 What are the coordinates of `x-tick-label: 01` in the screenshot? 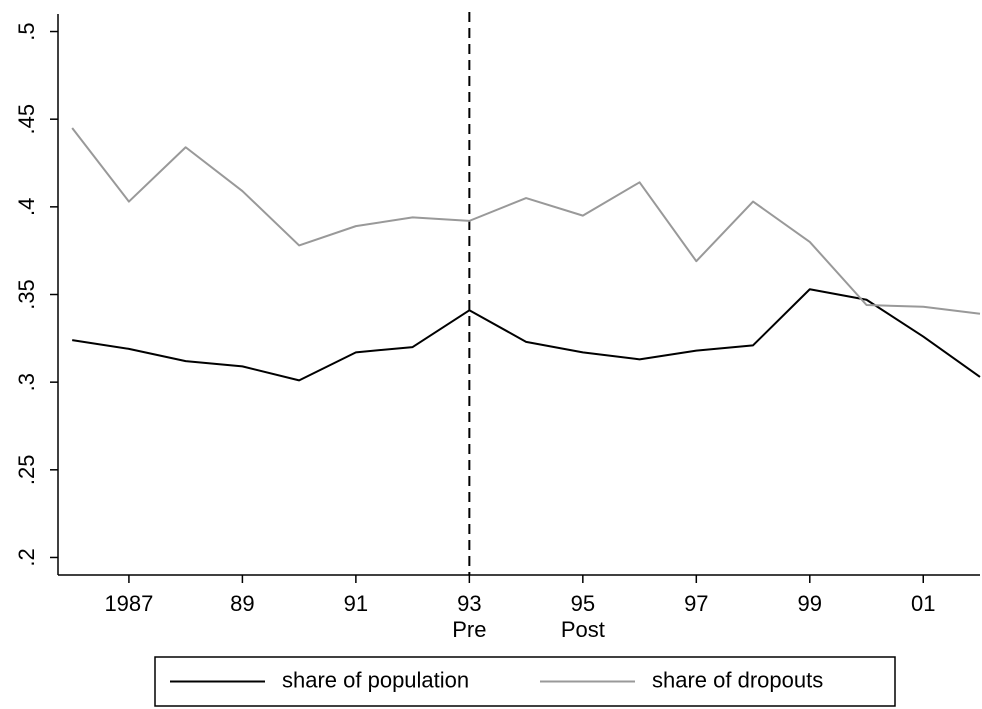 It's located at (923, 603).